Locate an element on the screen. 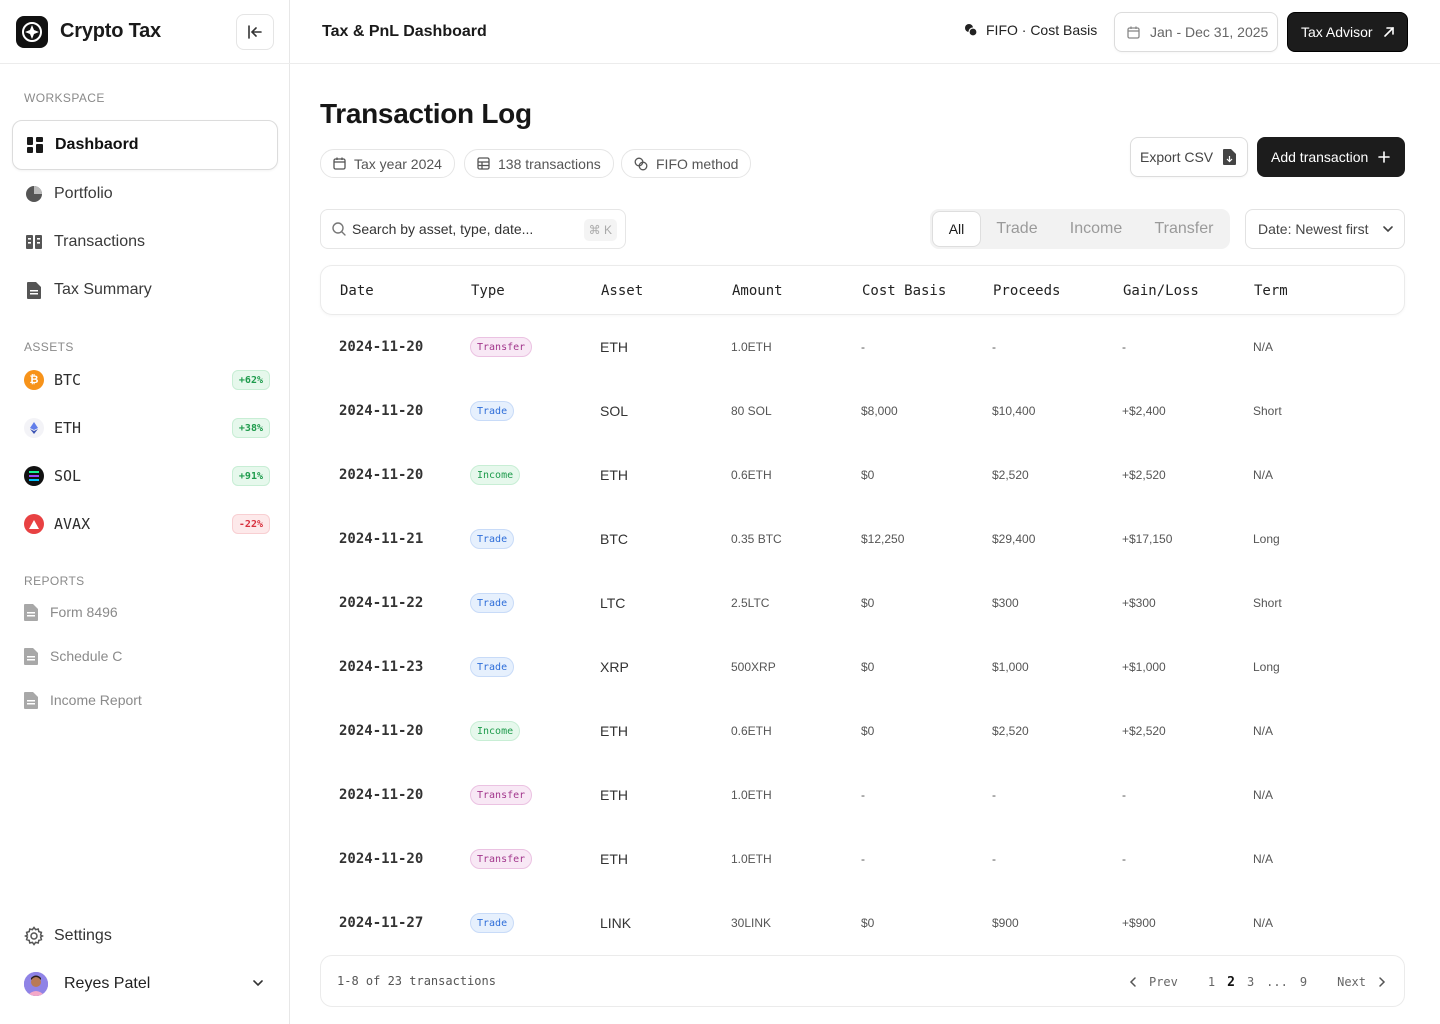 The width and height of the screenshot is (1440, 1024). report-item-label: Form 8496 is located at coordinates (84, 612).